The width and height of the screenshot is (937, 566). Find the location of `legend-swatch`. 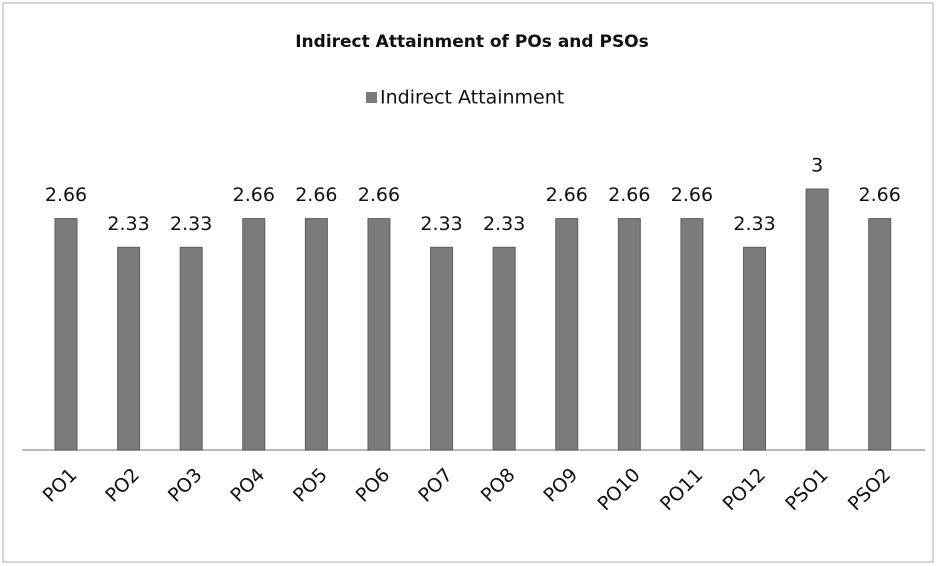

legend-swatch is located at coordinates (371, 97).